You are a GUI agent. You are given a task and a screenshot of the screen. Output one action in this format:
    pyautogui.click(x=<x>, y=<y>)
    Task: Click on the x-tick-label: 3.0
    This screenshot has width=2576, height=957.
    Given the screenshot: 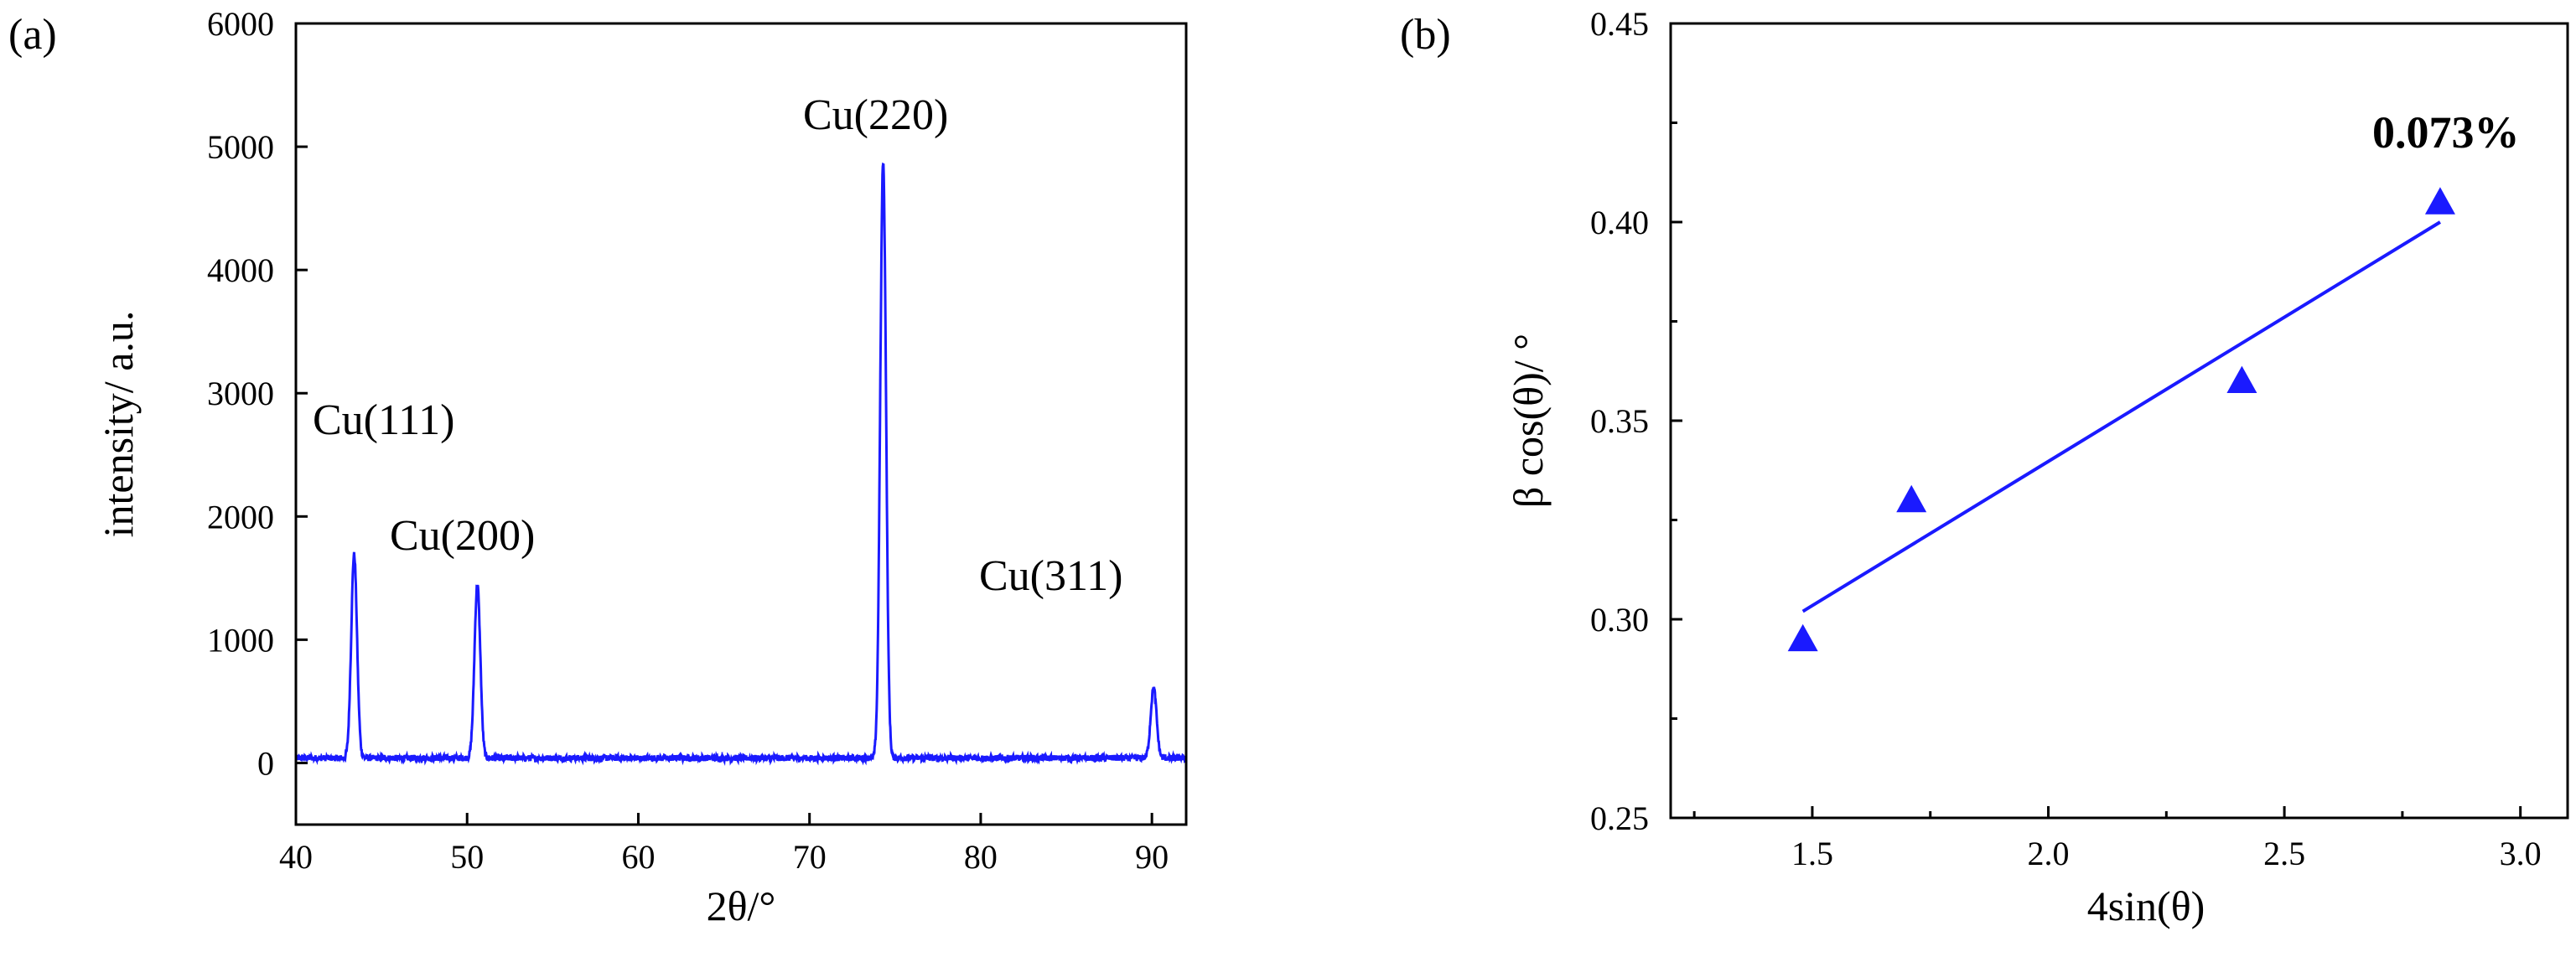 What is the action you would take?
    pyautogui.click(x=2521, y=853)
    